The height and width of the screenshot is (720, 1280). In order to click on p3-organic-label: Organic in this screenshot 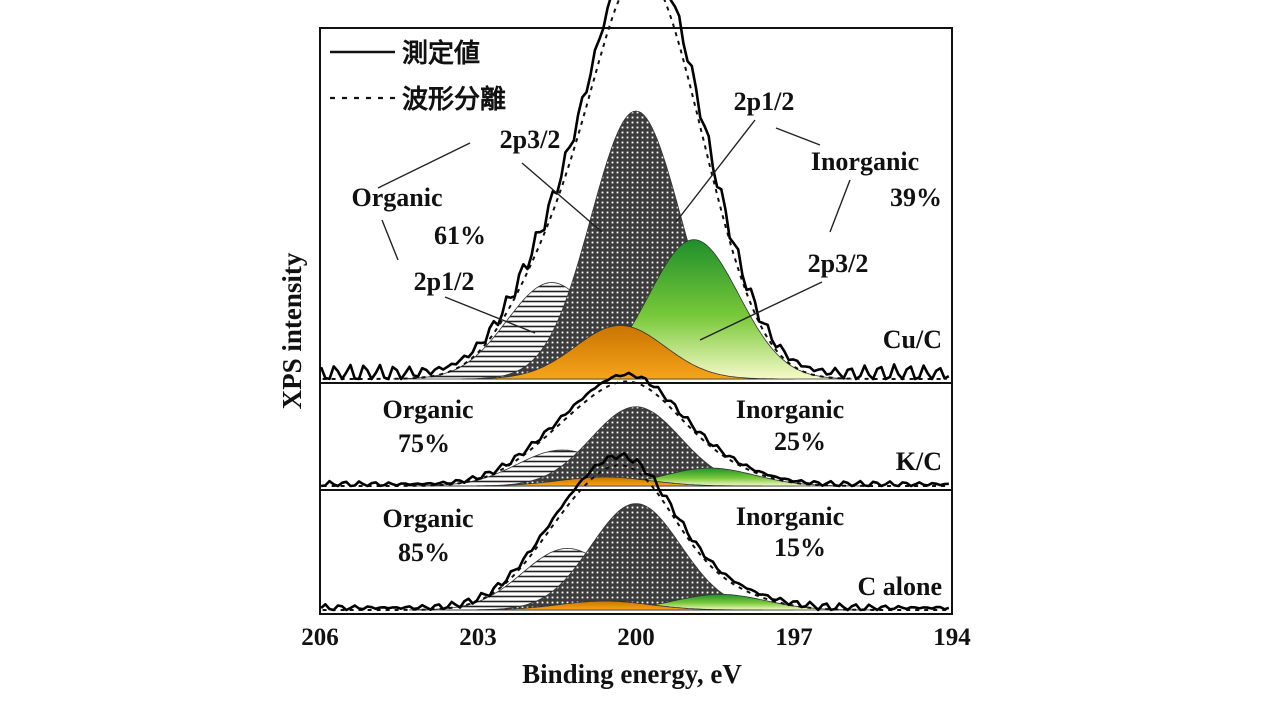, I will do `click(428, 518)`.